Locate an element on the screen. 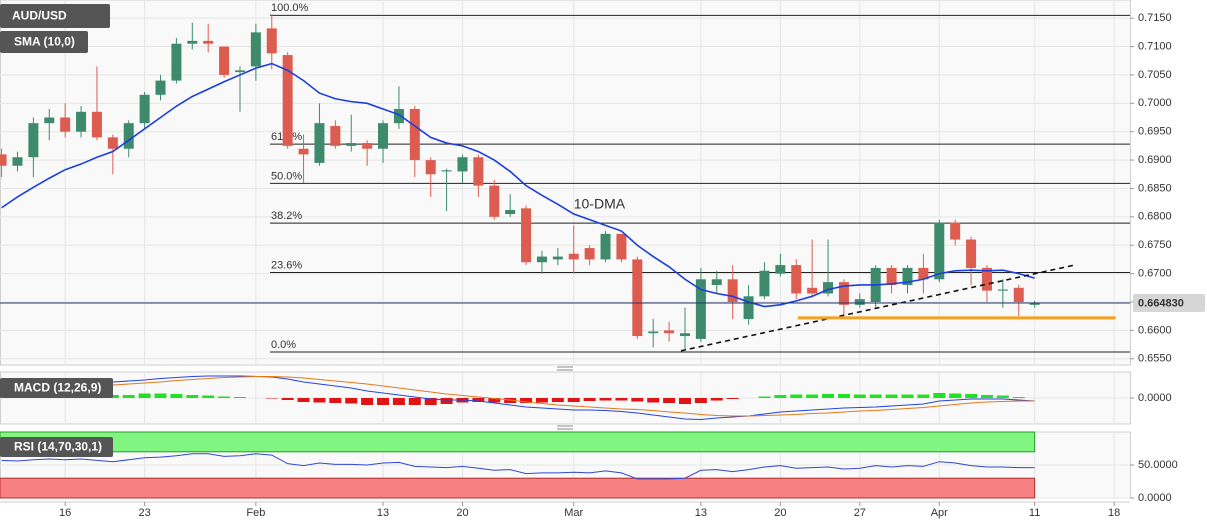  rsi-line is located at coordinates (518, 466).